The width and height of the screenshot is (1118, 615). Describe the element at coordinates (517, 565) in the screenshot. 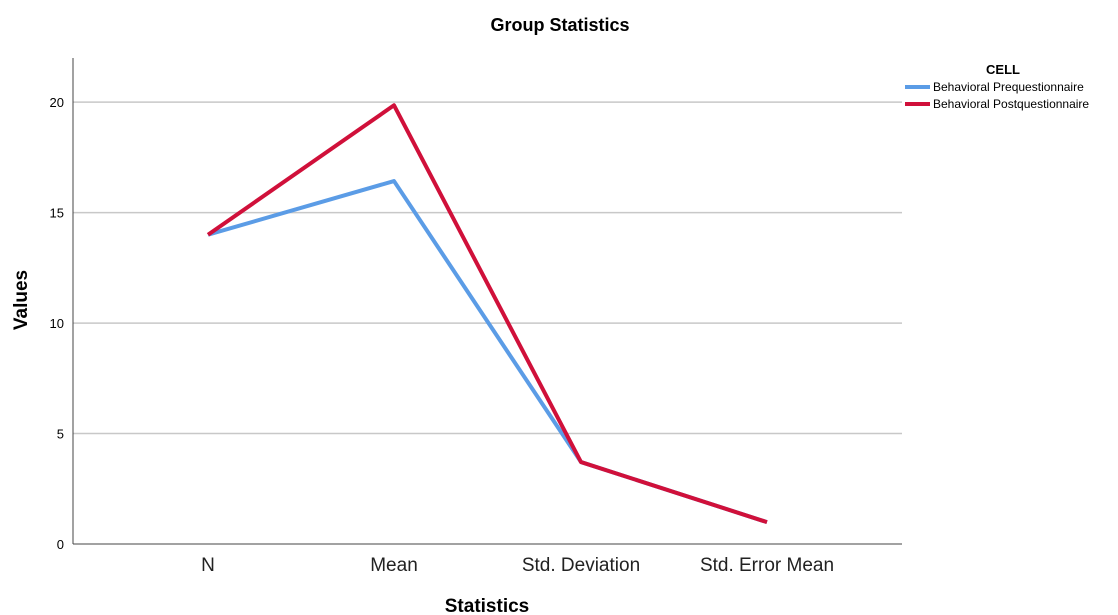

I see `x-tick-labels: N Mean Std. Deviation Std. Error Mean` at that location.